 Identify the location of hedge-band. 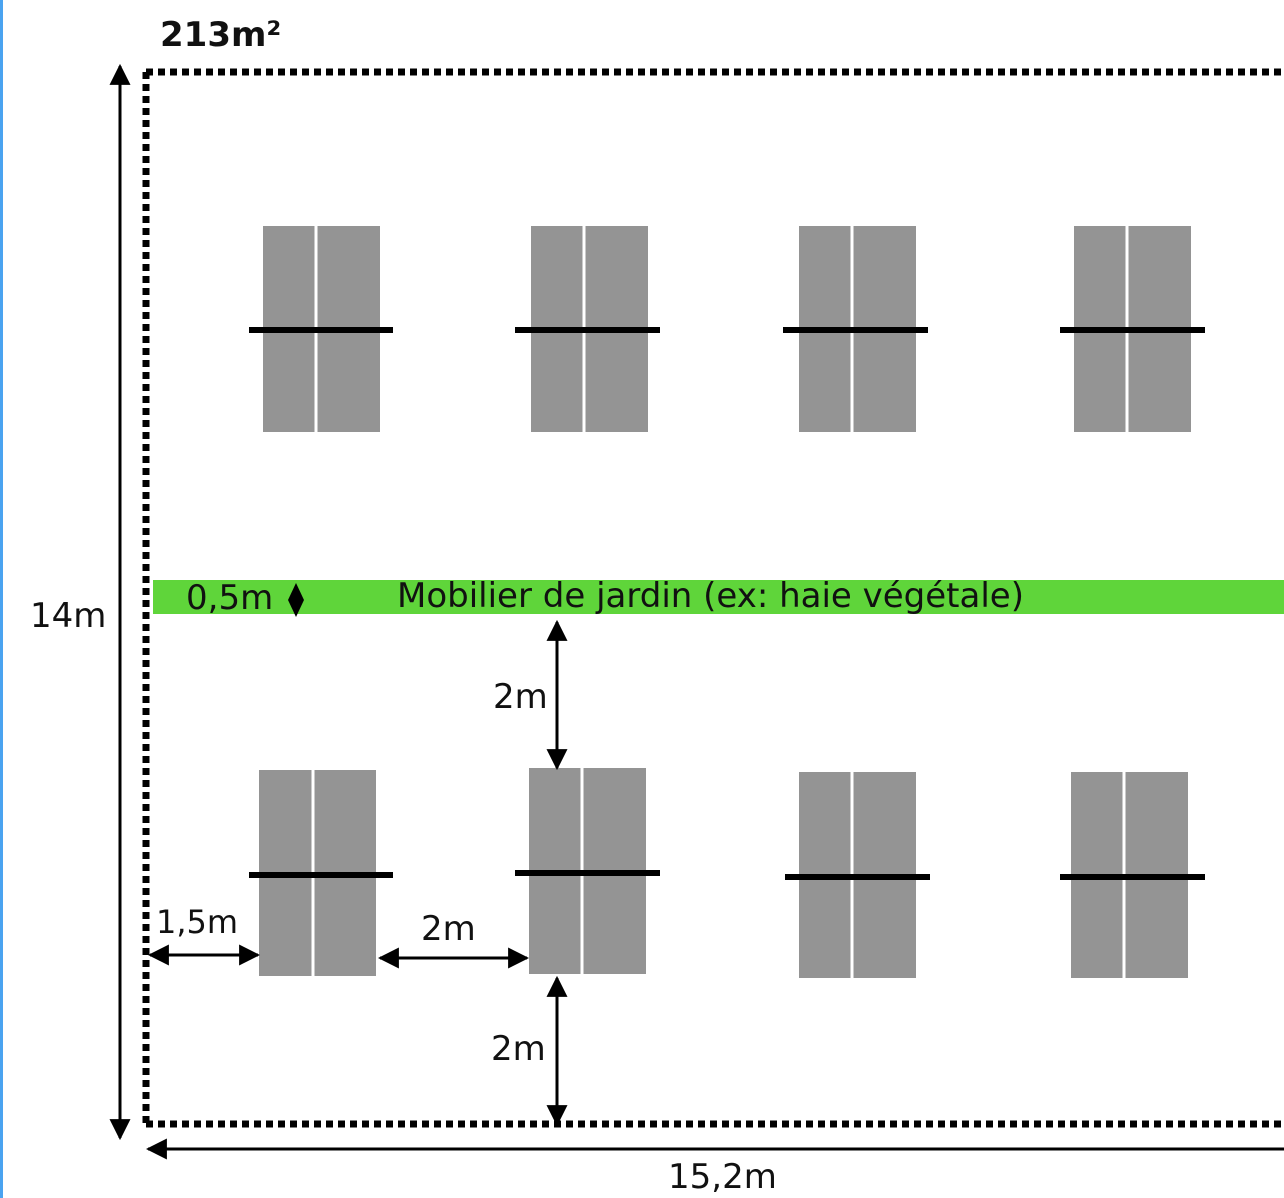
(718, 597).